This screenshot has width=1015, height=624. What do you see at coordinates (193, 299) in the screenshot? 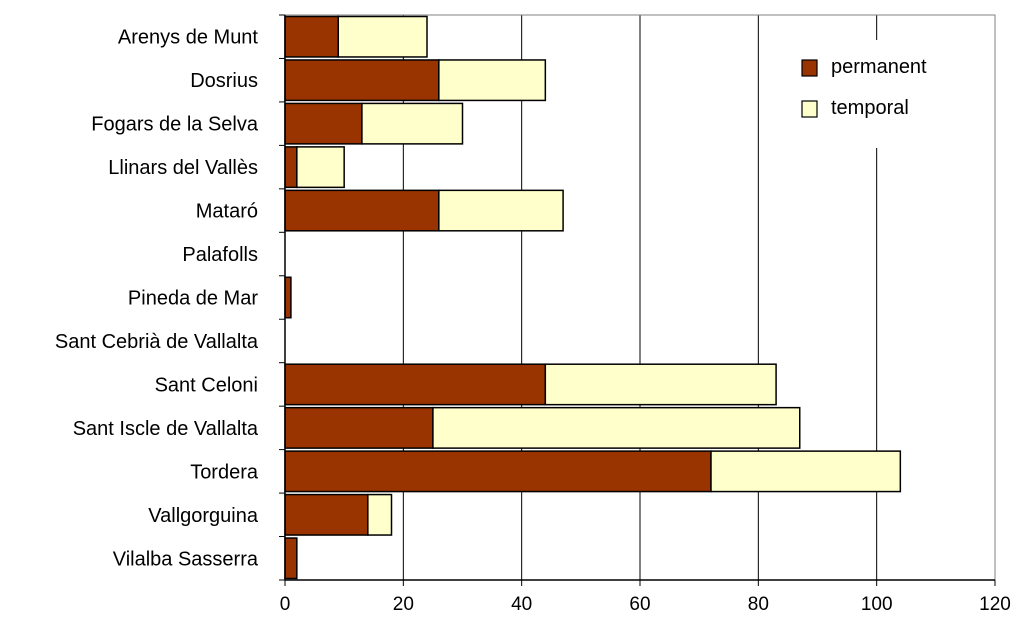
I see `category-label: Pineda de Mar` at bounding box center [193, 299].